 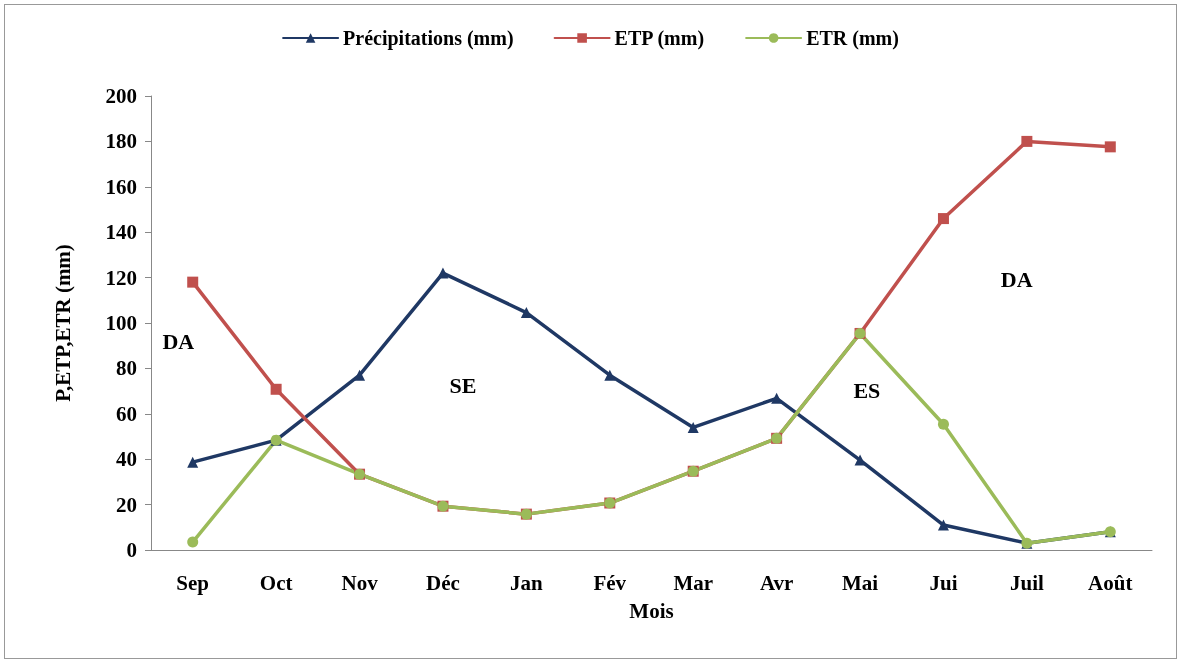 I want to click on y-tick-label: 100, so click(x=121, y=323).